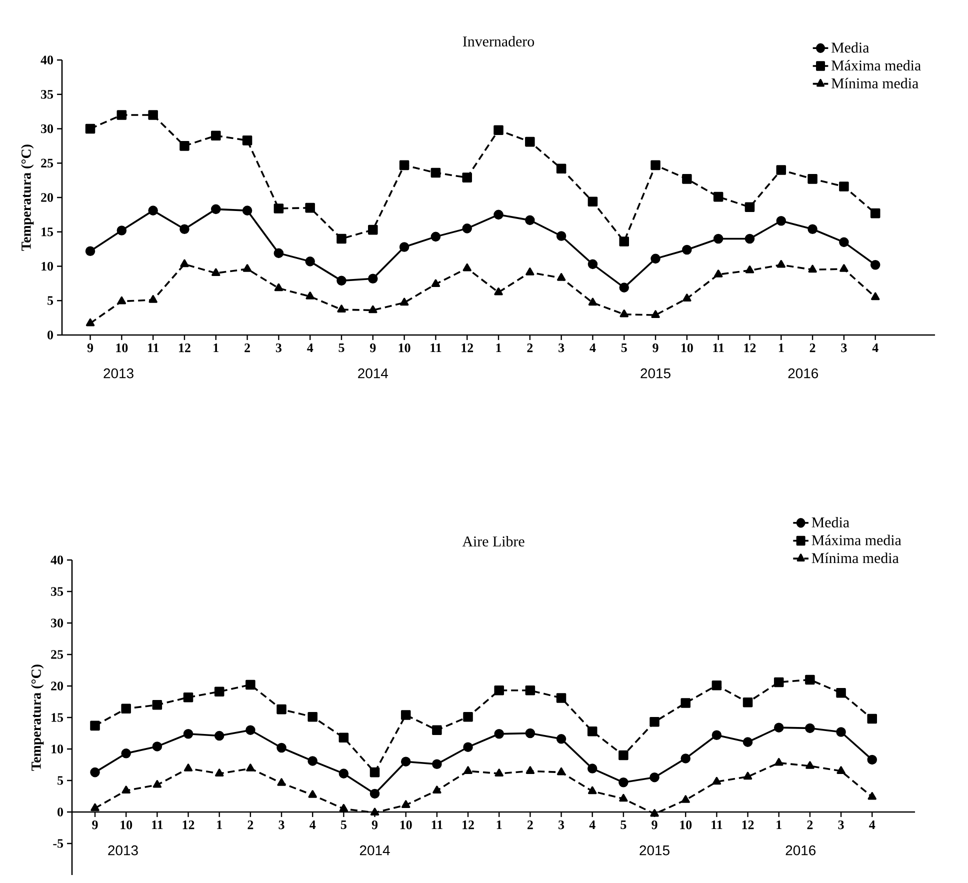 Image resolution: width=968 pixels, height=883 pixels. I want to click on y-tick-label: 40, so click(57, 560).